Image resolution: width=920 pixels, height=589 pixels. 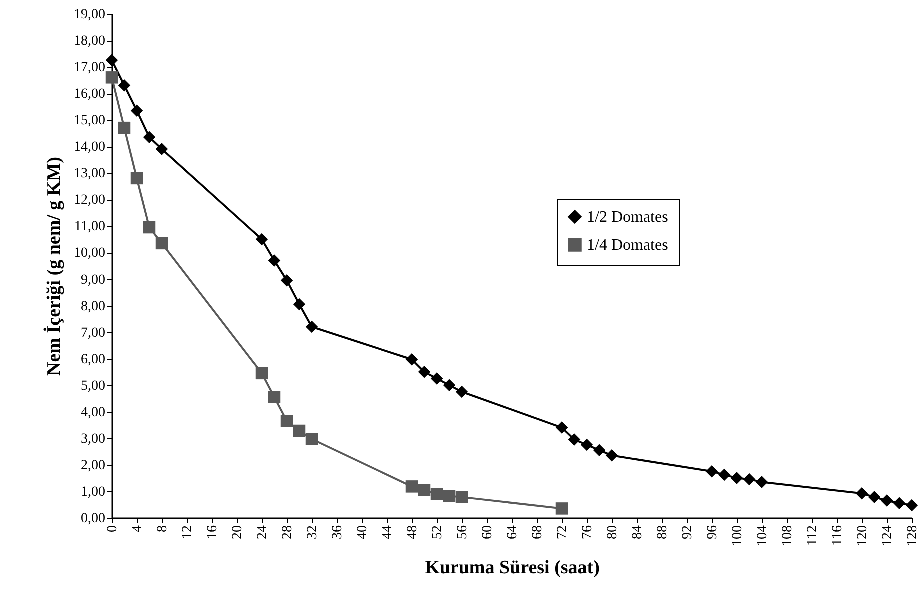 What do you see at coordinates (93, 306) in the screenshot?
I see `y-tick-label: 8,00` at bounding box center [93, 306].